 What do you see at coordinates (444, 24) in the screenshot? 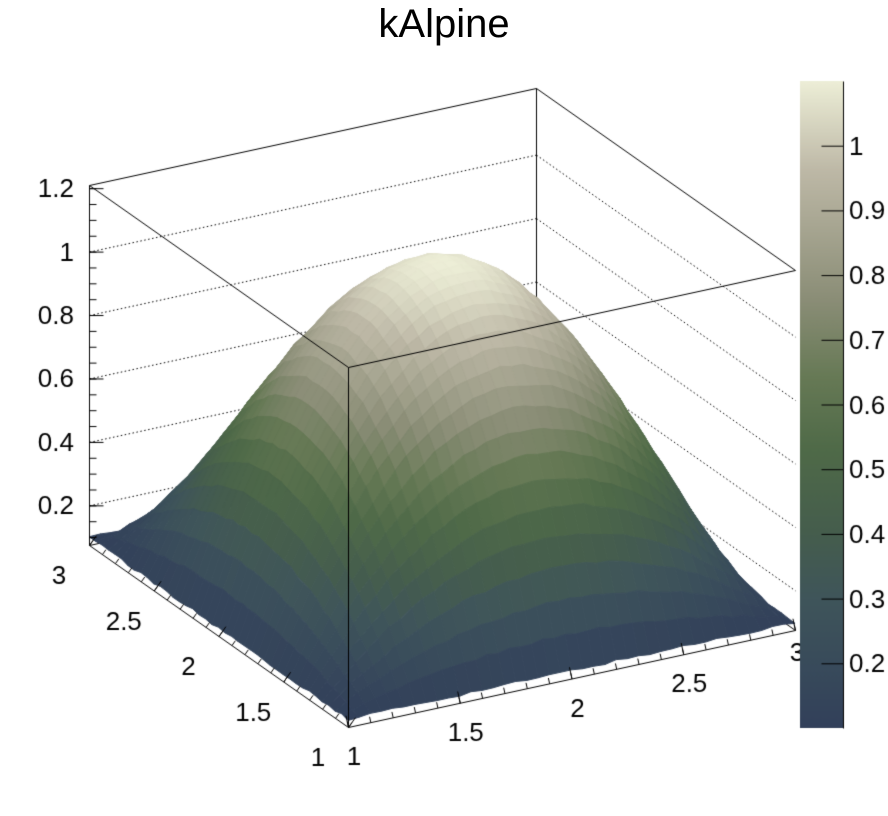
I see `plot-title: kAlpine` at bounding box center [444, 24].